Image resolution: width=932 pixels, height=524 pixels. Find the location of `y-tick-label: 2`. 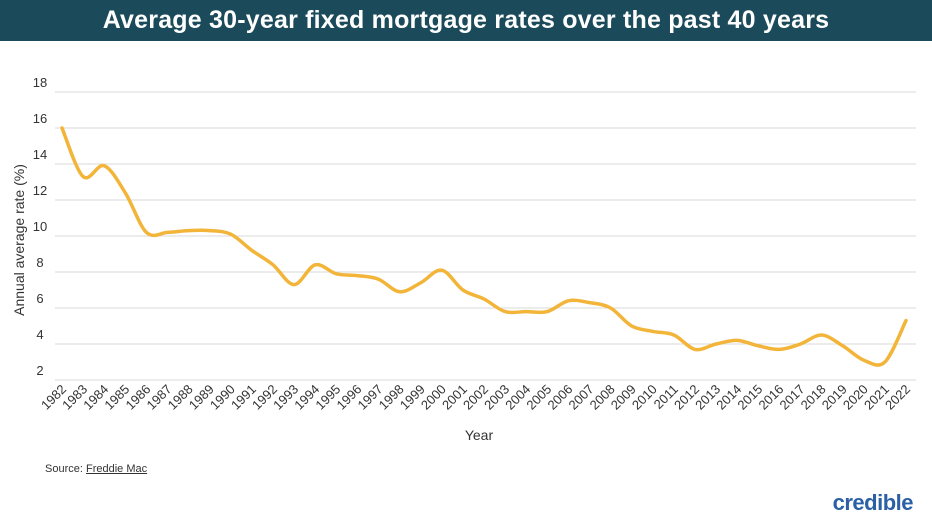

y-tick-label: 2 is located at coordinates (39, 370).